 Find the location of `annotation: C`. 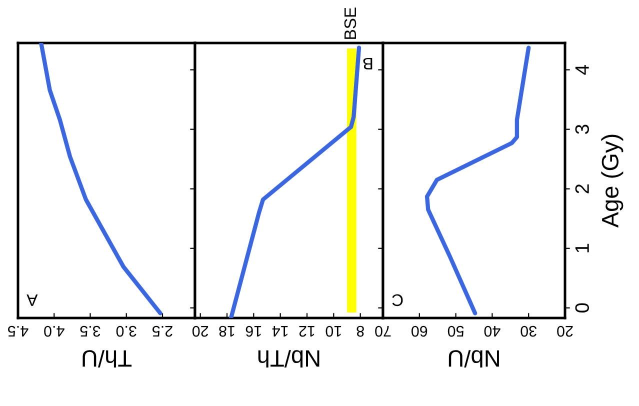

annotation: C is located at coordinates (397, 300).